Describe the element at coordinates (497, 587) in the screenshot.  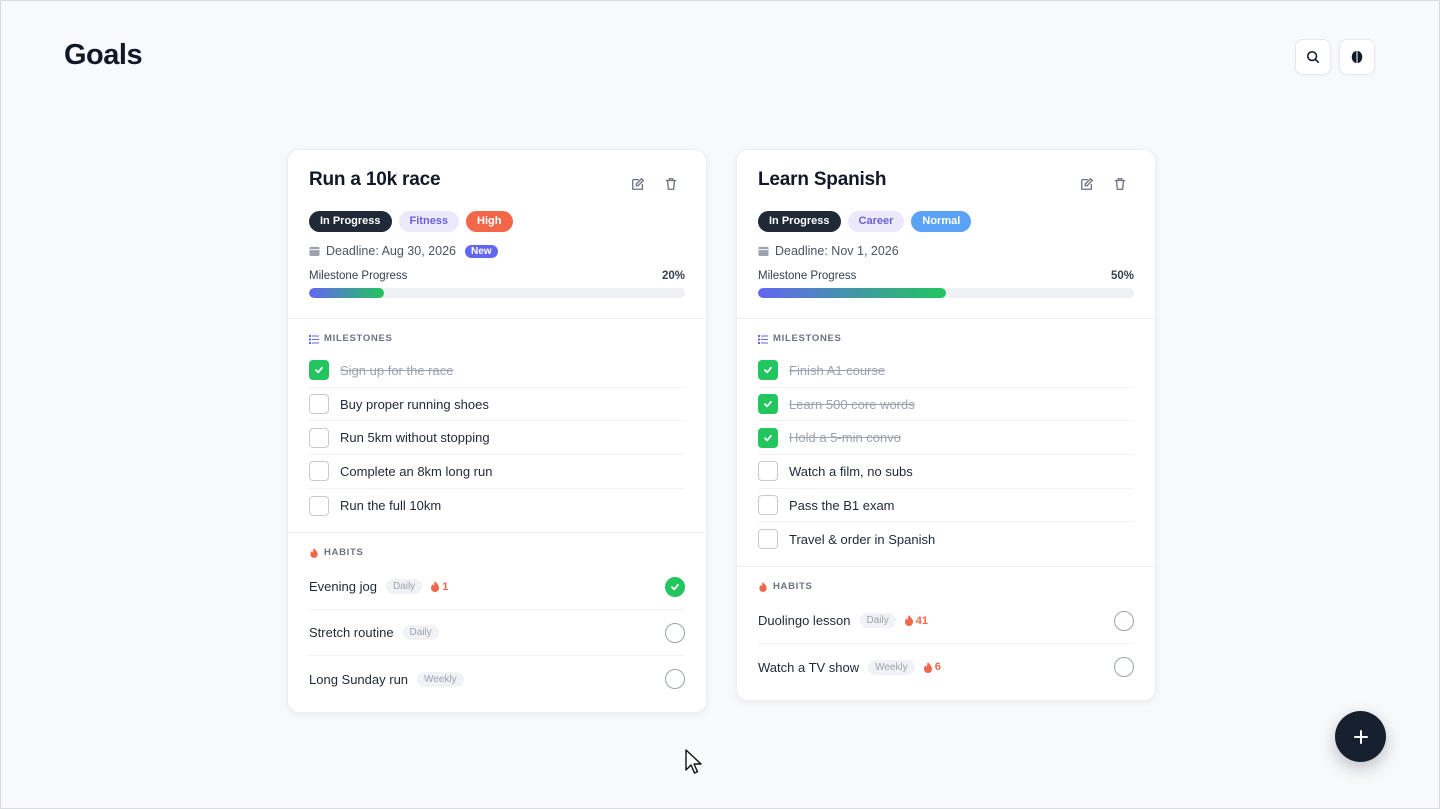
I see `habit-item: Evening jog Daily 1` at that location.